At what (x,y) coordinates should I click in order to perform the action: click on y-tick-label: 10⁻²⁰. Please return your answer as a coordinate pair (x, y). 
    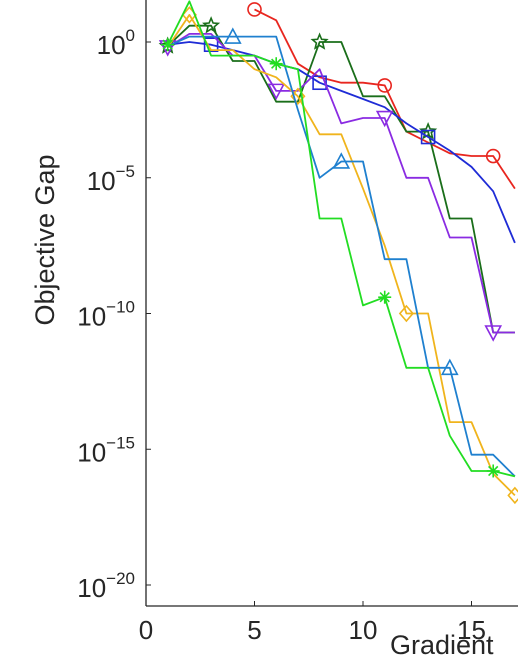
    Looking at the image, I should click on (106, 586).